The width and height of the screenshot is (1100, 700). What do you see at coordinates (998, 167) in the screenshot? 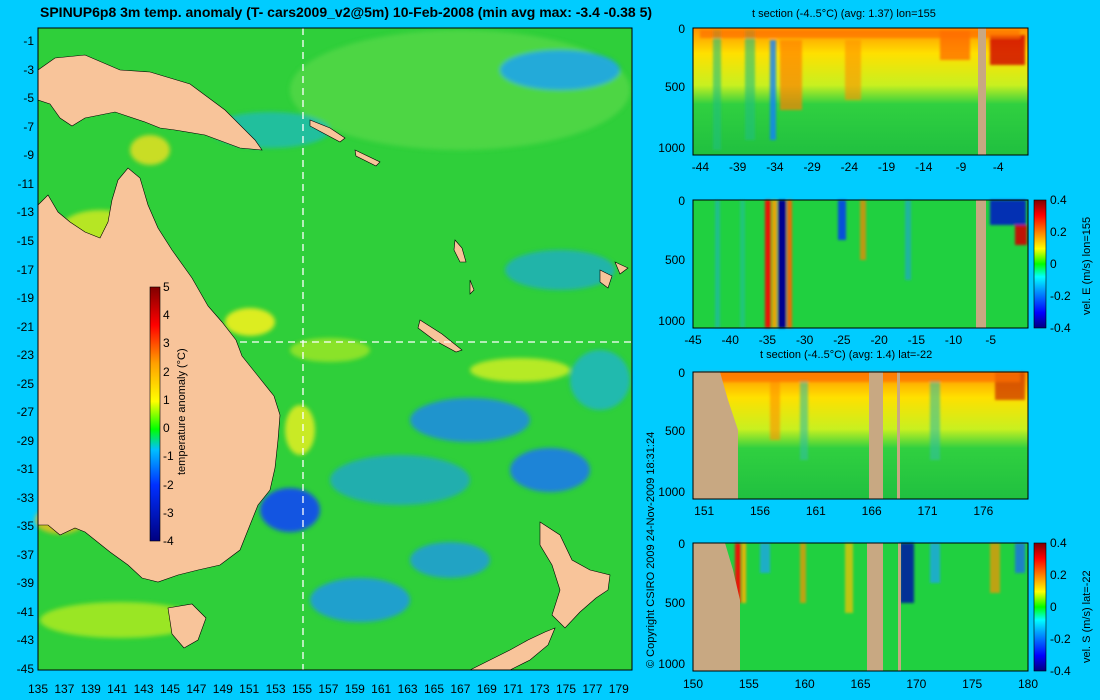
I see `section-x-tick: -4` at bounding box center [998, 167].